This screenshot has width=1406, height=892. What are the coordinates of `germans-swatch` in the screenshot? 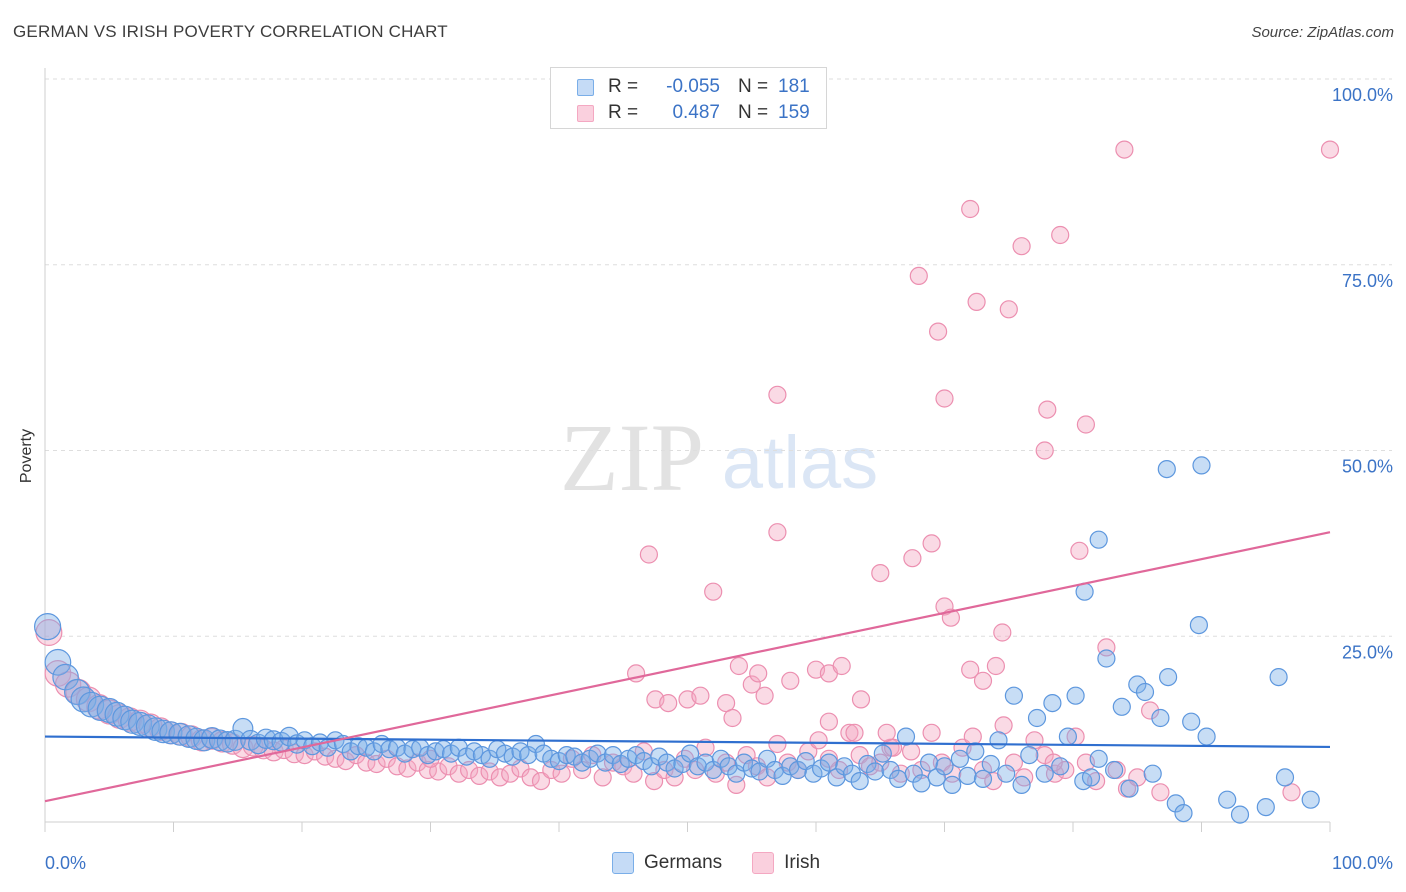 It's located at (585, 87).